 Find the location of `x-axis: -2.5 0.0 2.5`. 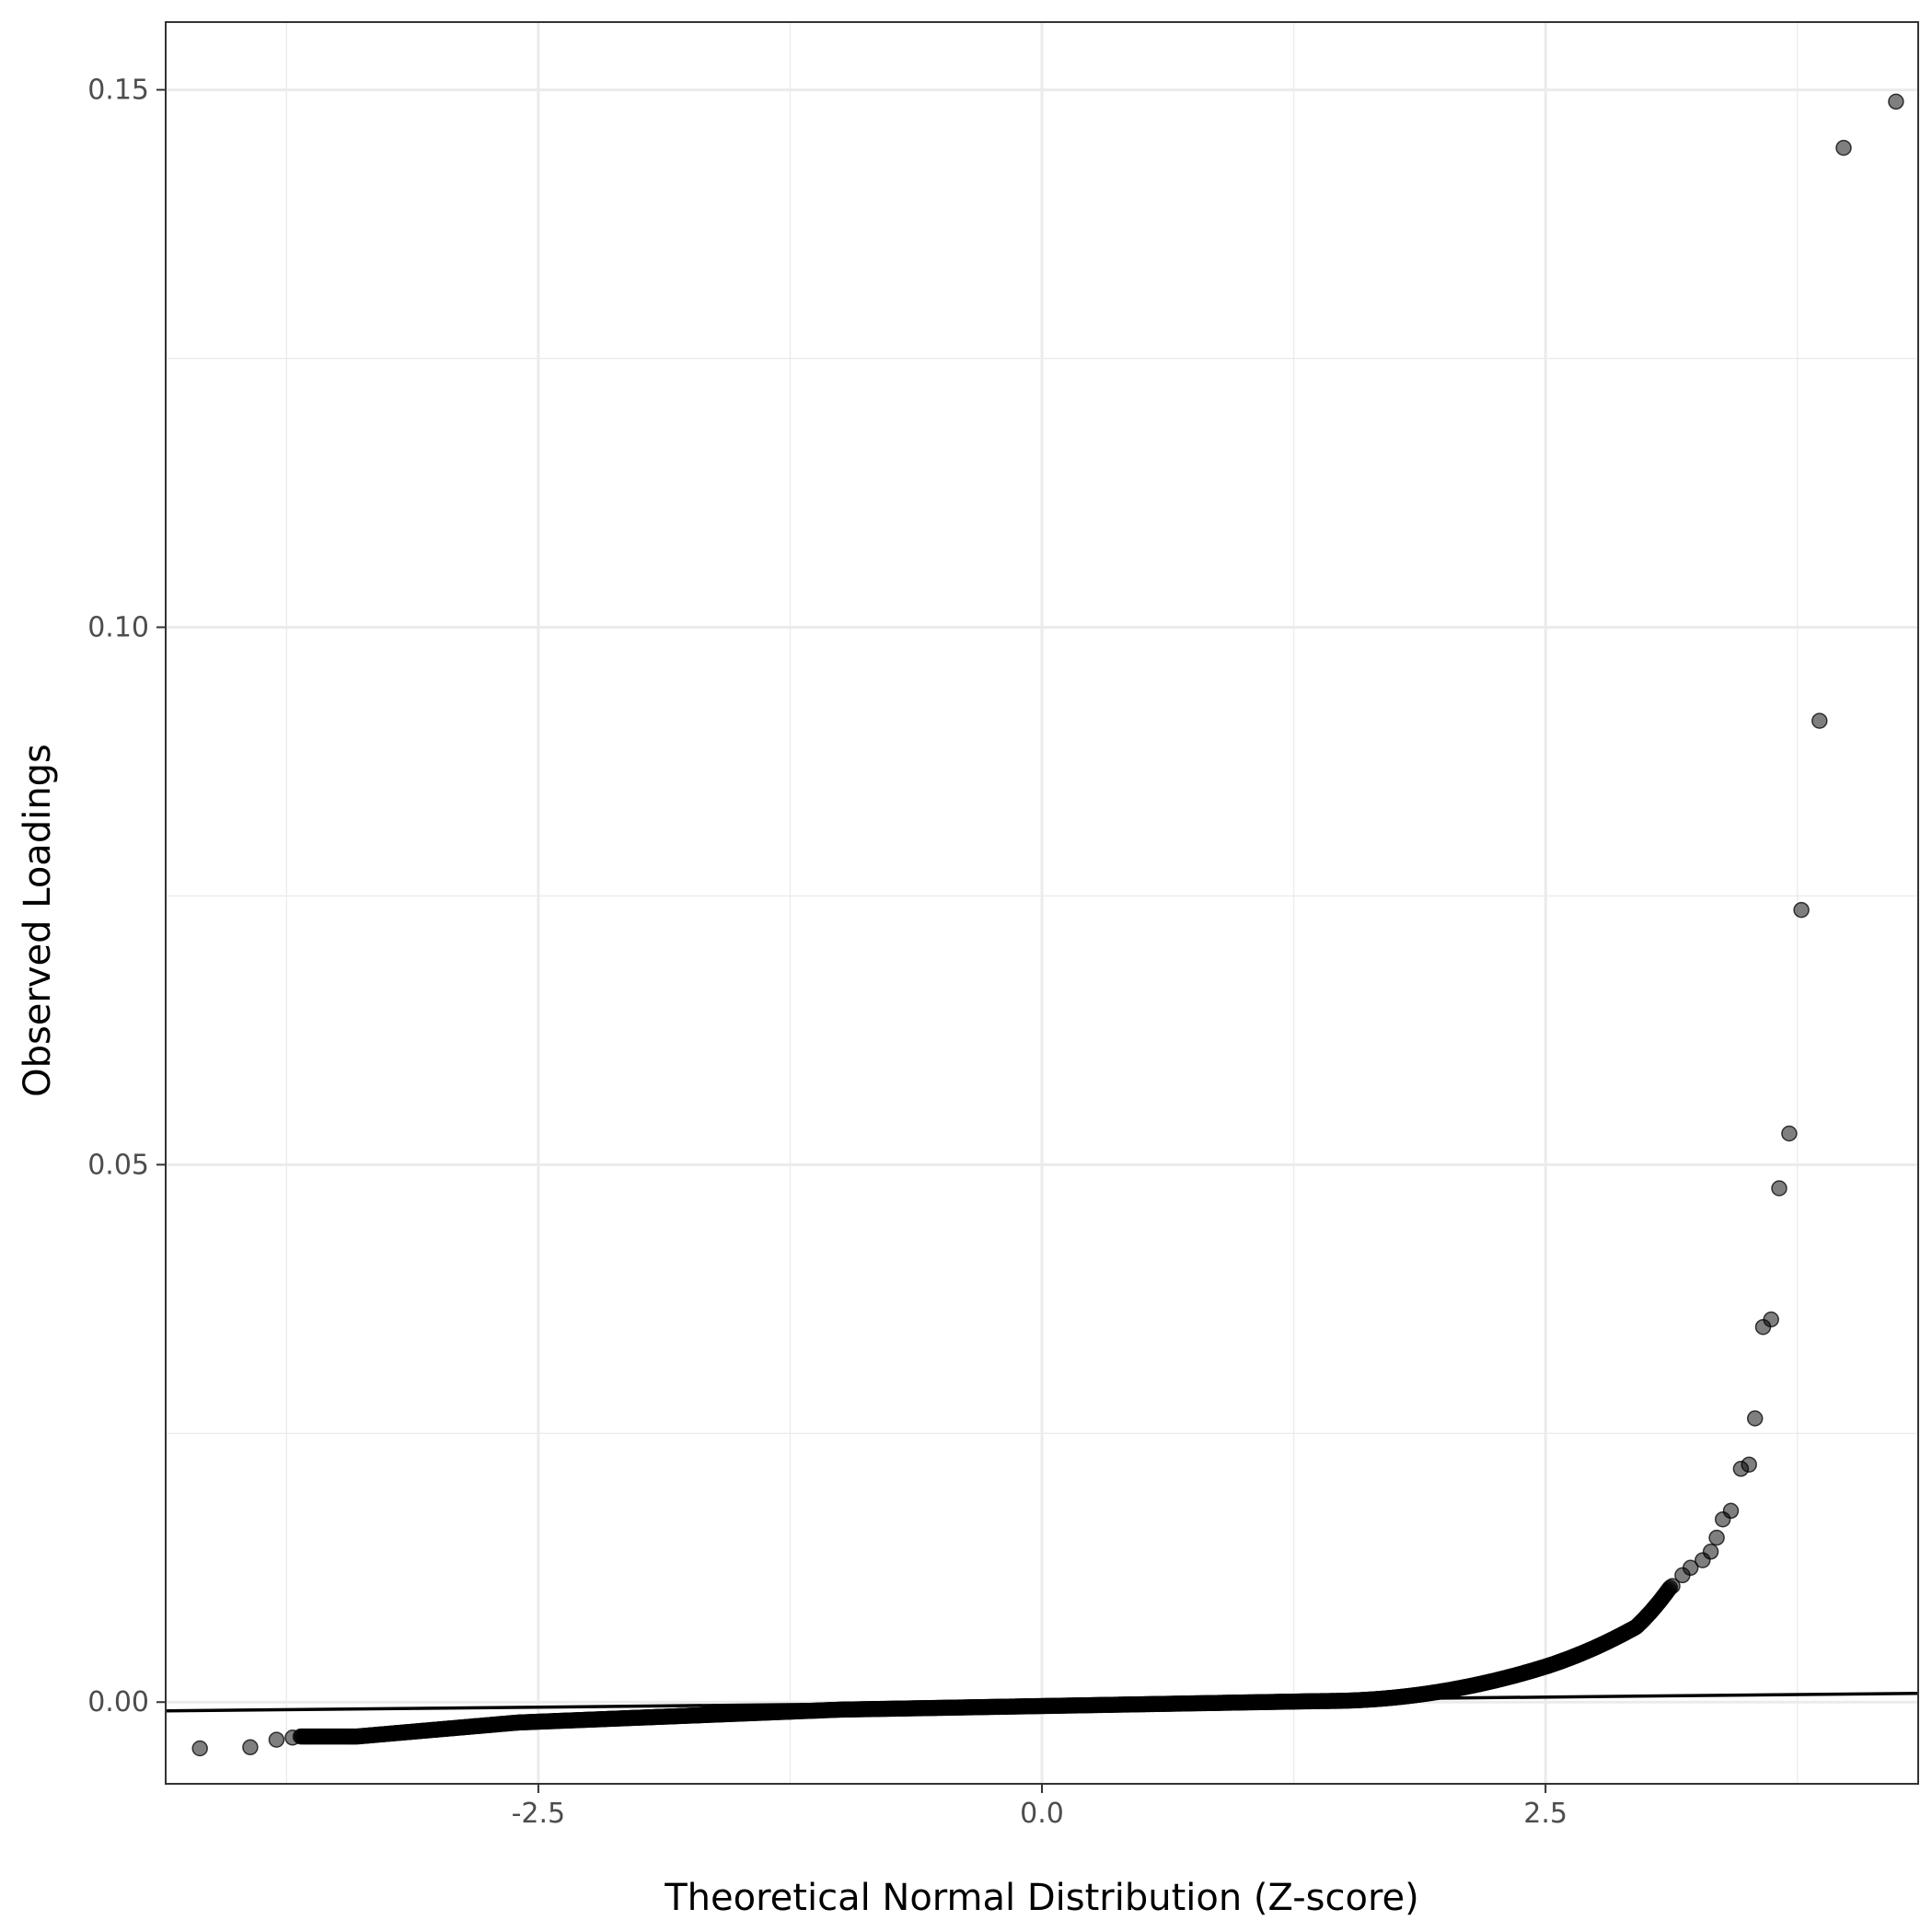

x-axis: -2.5 0.0 2.5 is located at coordinates (1040, 1807).